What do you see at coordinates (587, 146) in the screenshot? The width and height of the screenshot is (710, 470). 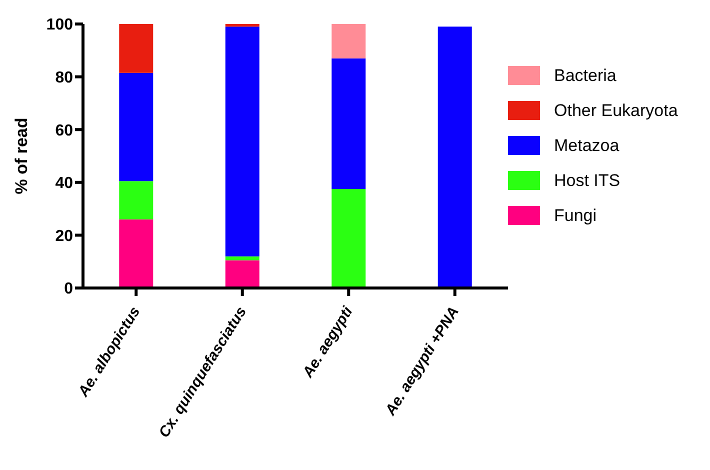 I see `legend-label: Metazoa` at bounding box center [587, 146].